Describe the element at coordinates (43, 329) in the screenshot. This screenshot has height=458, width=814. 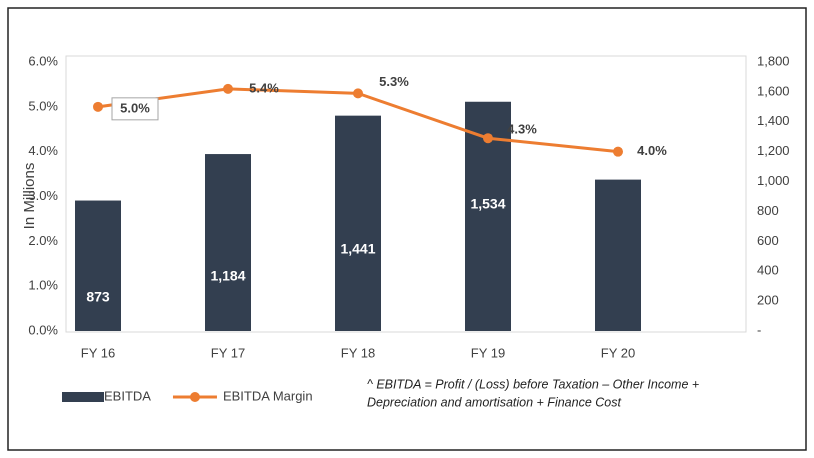
I see `y-tick-label: 0.0%` at that location.